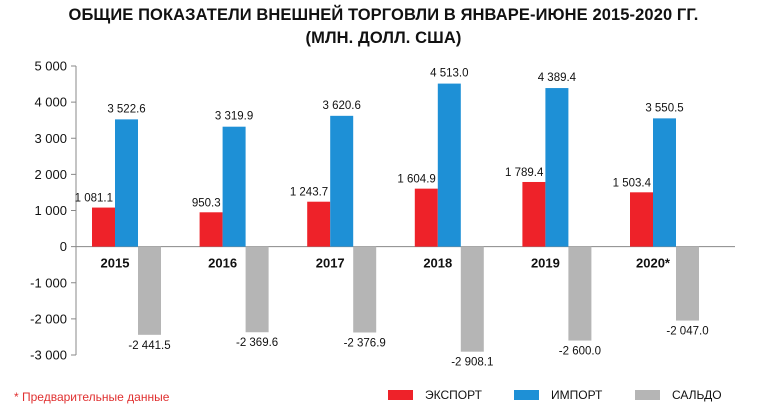 The image size is (767, 405). Describe the element at coordinates (545, 263) in the screenshot. I see `x-category-label: 2019` at that location.